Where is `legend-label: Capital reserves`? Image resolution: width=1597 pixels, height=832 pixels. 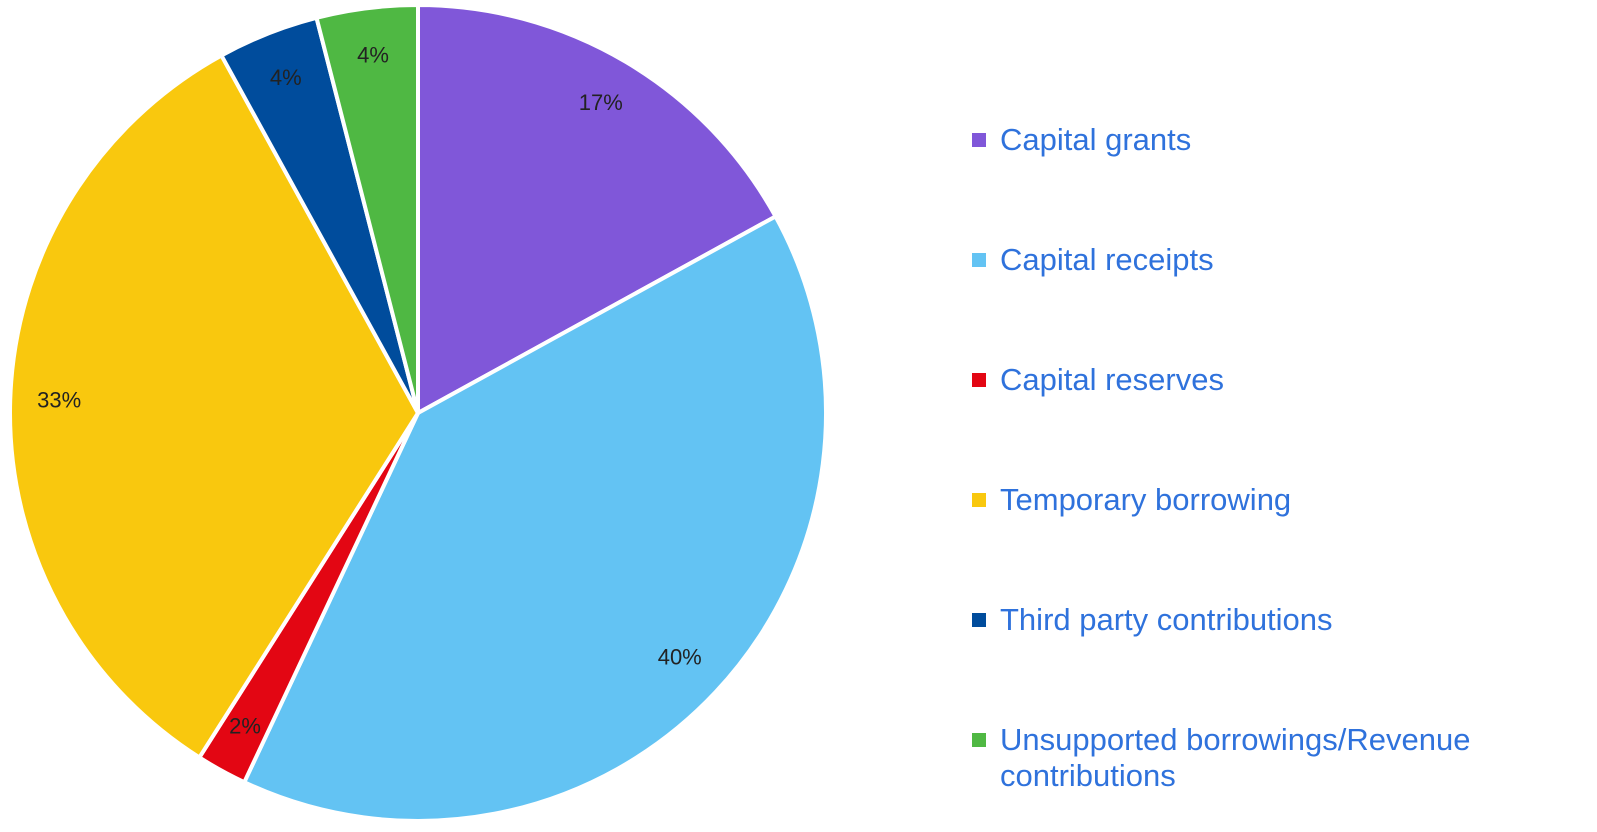 legend-label: Capital reserves is located at coordinates (1112, 379).